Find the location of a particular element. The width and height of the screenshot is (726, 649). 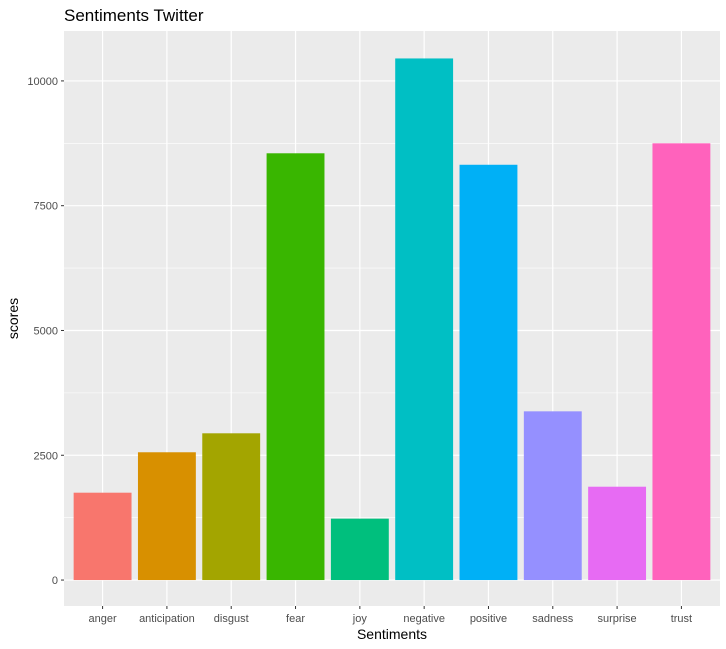

bar-fear is located at coordinates (295, 367).